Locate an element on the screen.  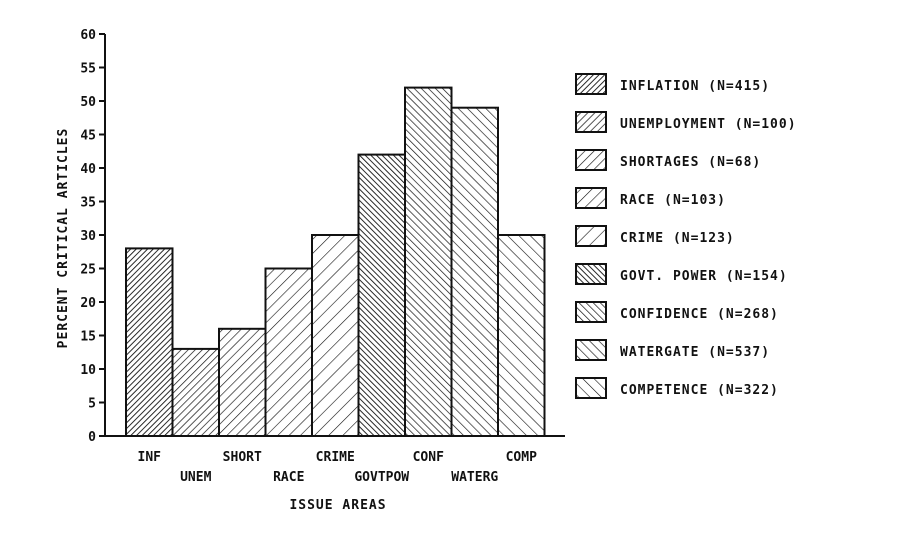
x-tick-label-race: RACE is located at coordinates (288, 477).